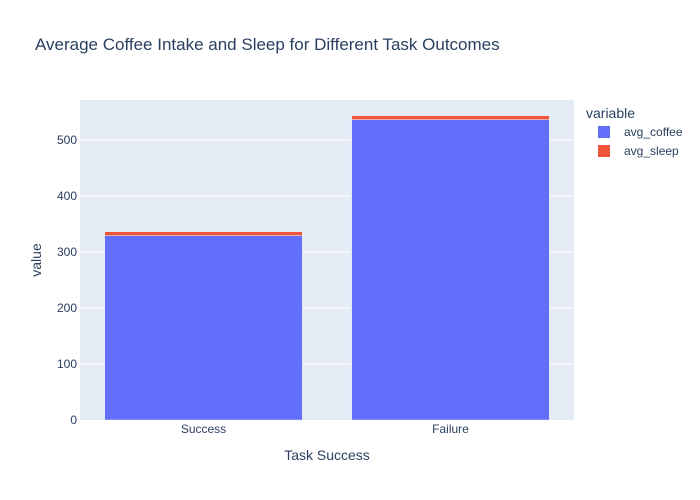 This screenshot has width=700, height=500. What do you see at coordinates (203, 233) in the screenshot?
I see `bar-avg_sleep-success` at bounding box center [203, 233].